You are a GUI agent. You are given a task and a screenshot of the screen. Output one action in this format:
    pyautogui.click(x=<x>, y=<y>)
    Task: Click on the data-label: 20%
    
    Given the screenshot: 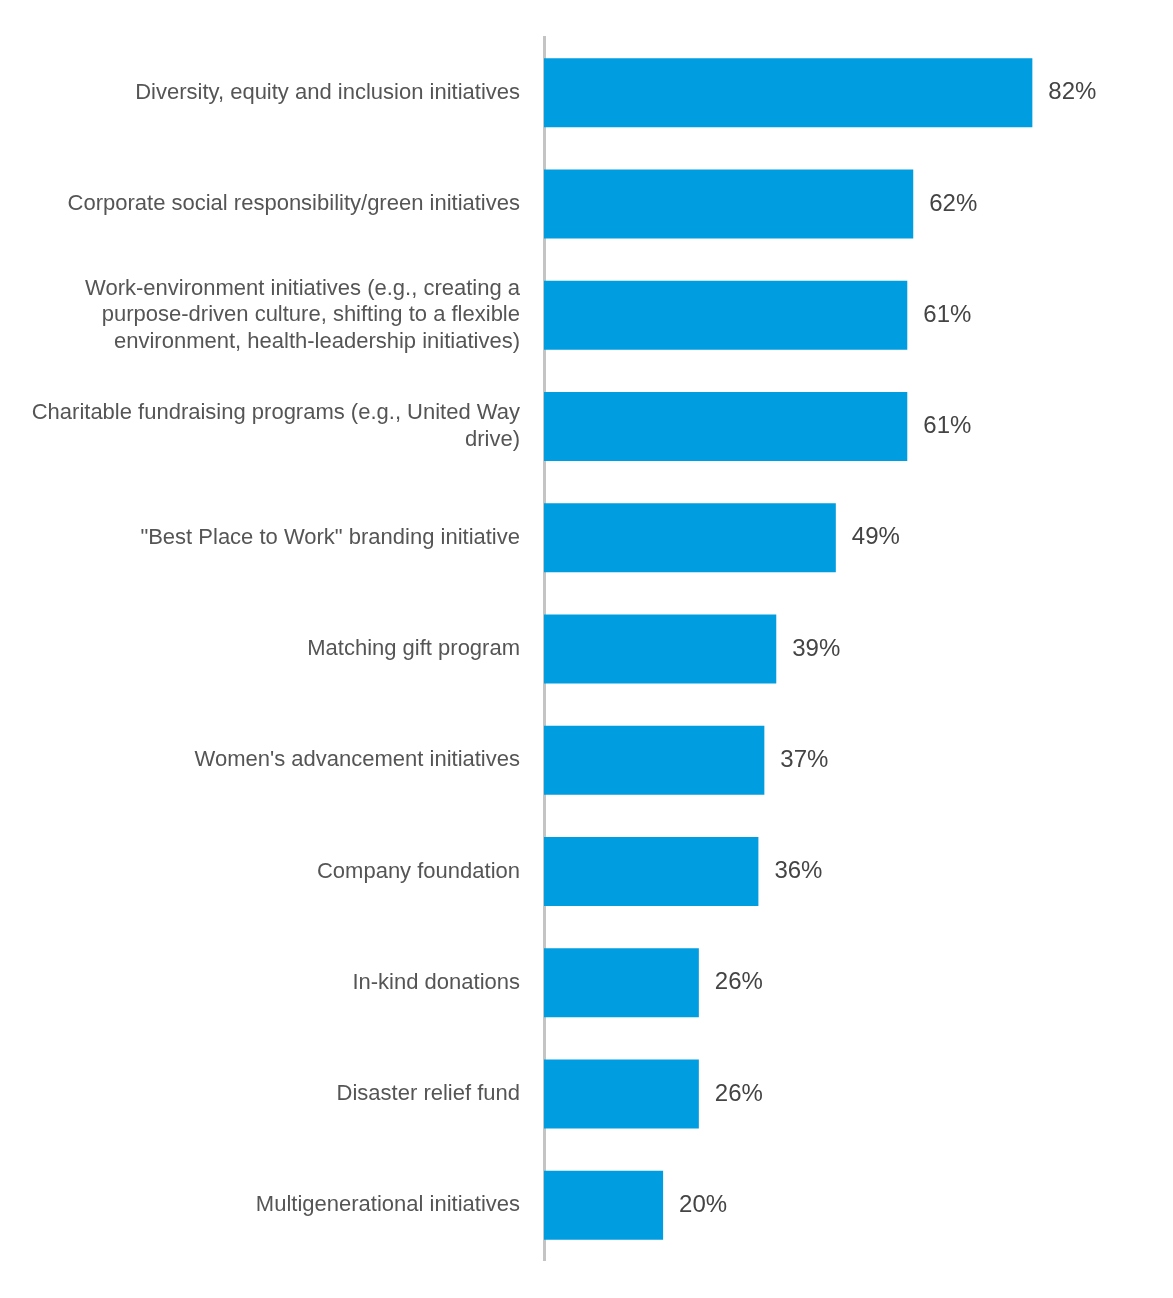 What is the action you would take?
    pyautogui.click(x=703, y=1203)
    